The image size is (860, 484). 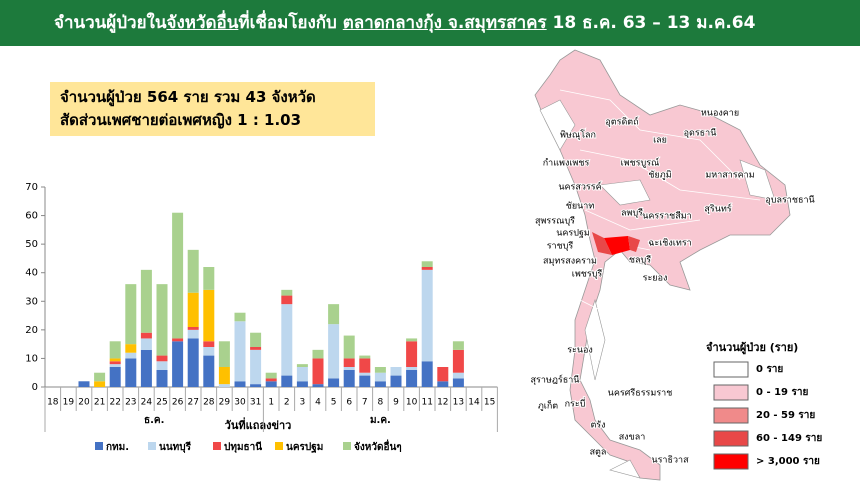 What do you see at coordinates (489, 403) in the screenshot?
I see `x-tick-label: 15` at bounding box center [489, 403].